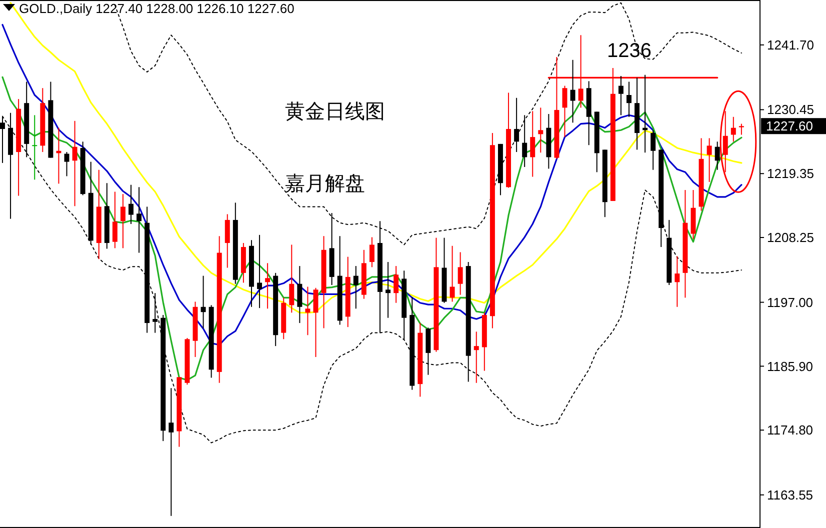 The image size is (826, 528). What do you see at coordinates (325, 184) in the screenshot?
I see `annotation: 嘉月解盘` at bounding box center [325, 184].